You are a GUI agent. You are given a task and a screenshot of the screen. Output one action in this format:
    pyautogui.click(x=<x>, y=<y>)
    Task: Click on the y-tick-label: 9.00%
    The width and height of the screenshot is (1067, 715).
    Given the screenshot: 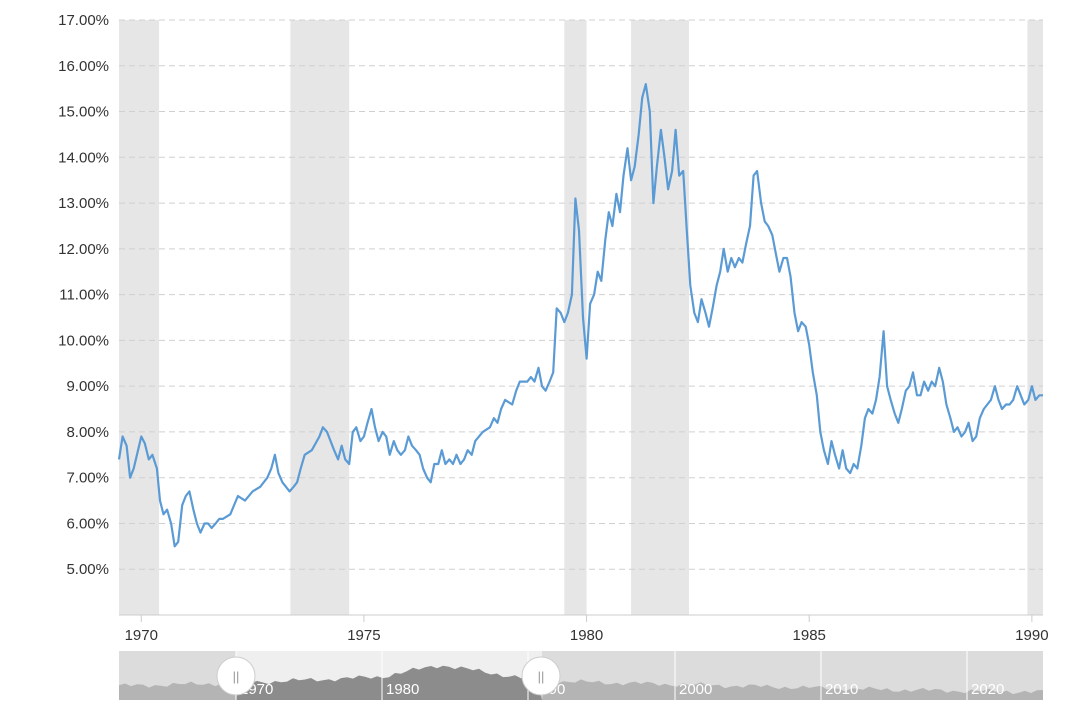 What is the action you would take?
    pyautogui.click(x=87, y=386)
    